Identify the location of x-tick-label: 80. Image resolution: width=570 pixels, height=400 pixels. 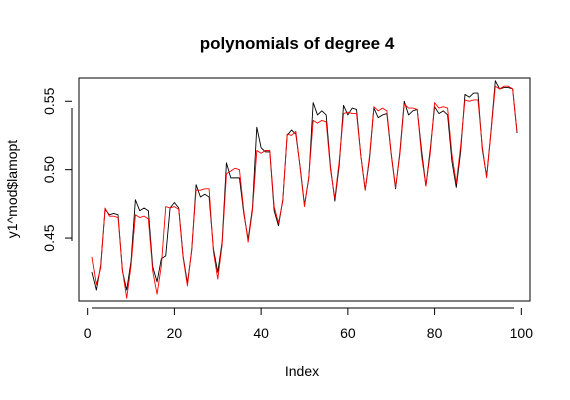
(435, 333).